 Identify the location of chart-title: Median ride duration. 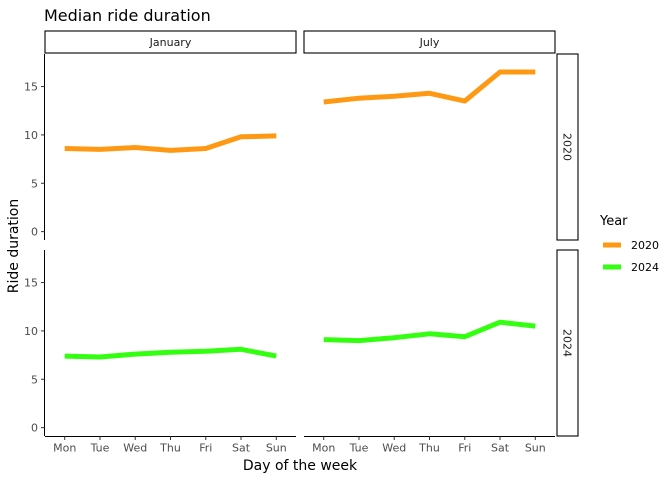
(127, 15).